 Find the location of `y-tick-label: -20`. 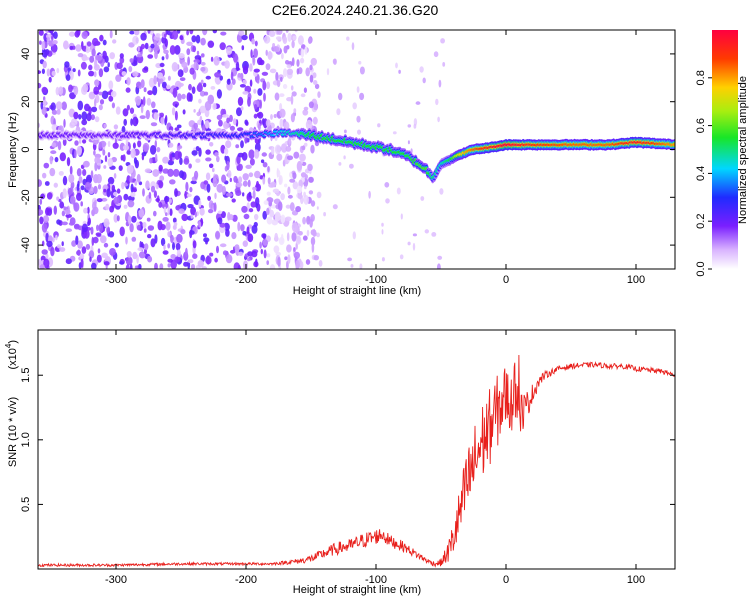

y-tick-label: -20 is located at coordinates (26, 197).